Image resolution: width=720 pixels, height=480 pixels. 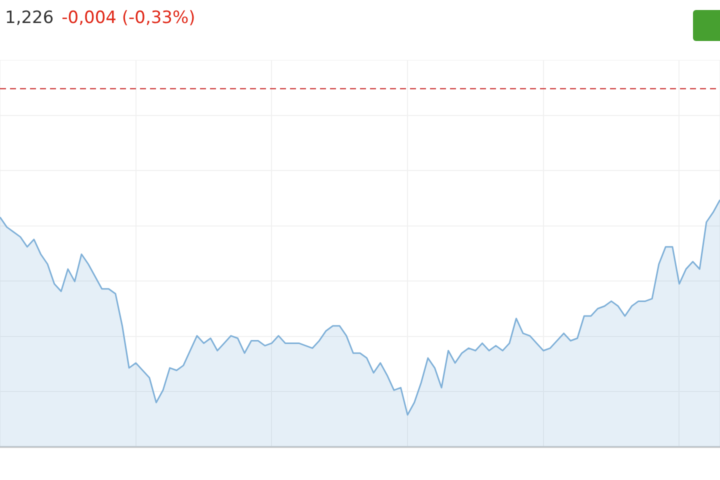 I want to click on chart-subtitle: -0,004 (-0,33%), so click(x=129, y=18).